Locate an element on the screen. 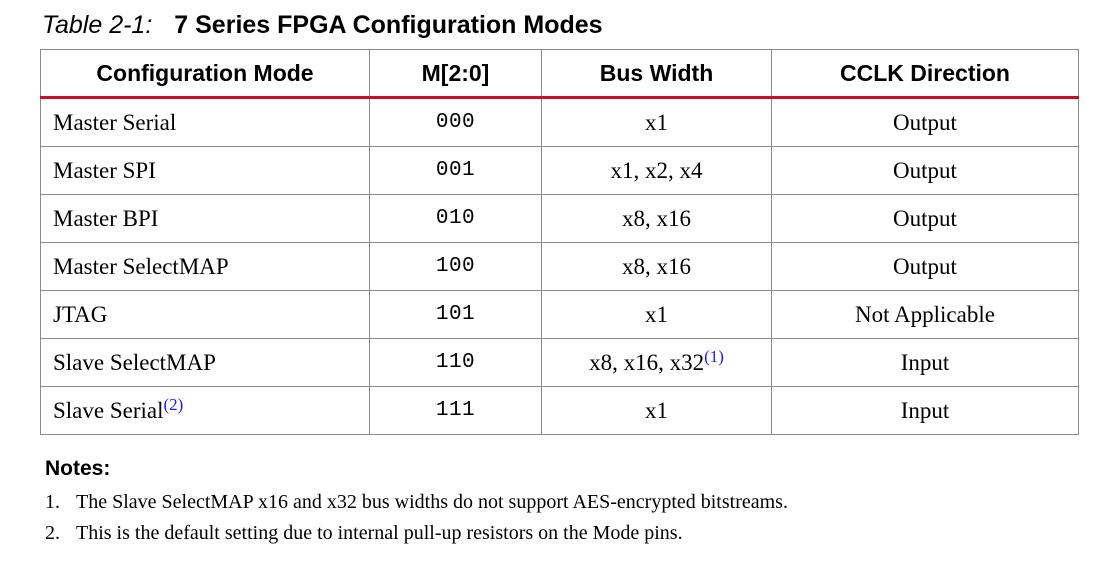  mode-name: Master BPI is located at coordinates (106, 218).